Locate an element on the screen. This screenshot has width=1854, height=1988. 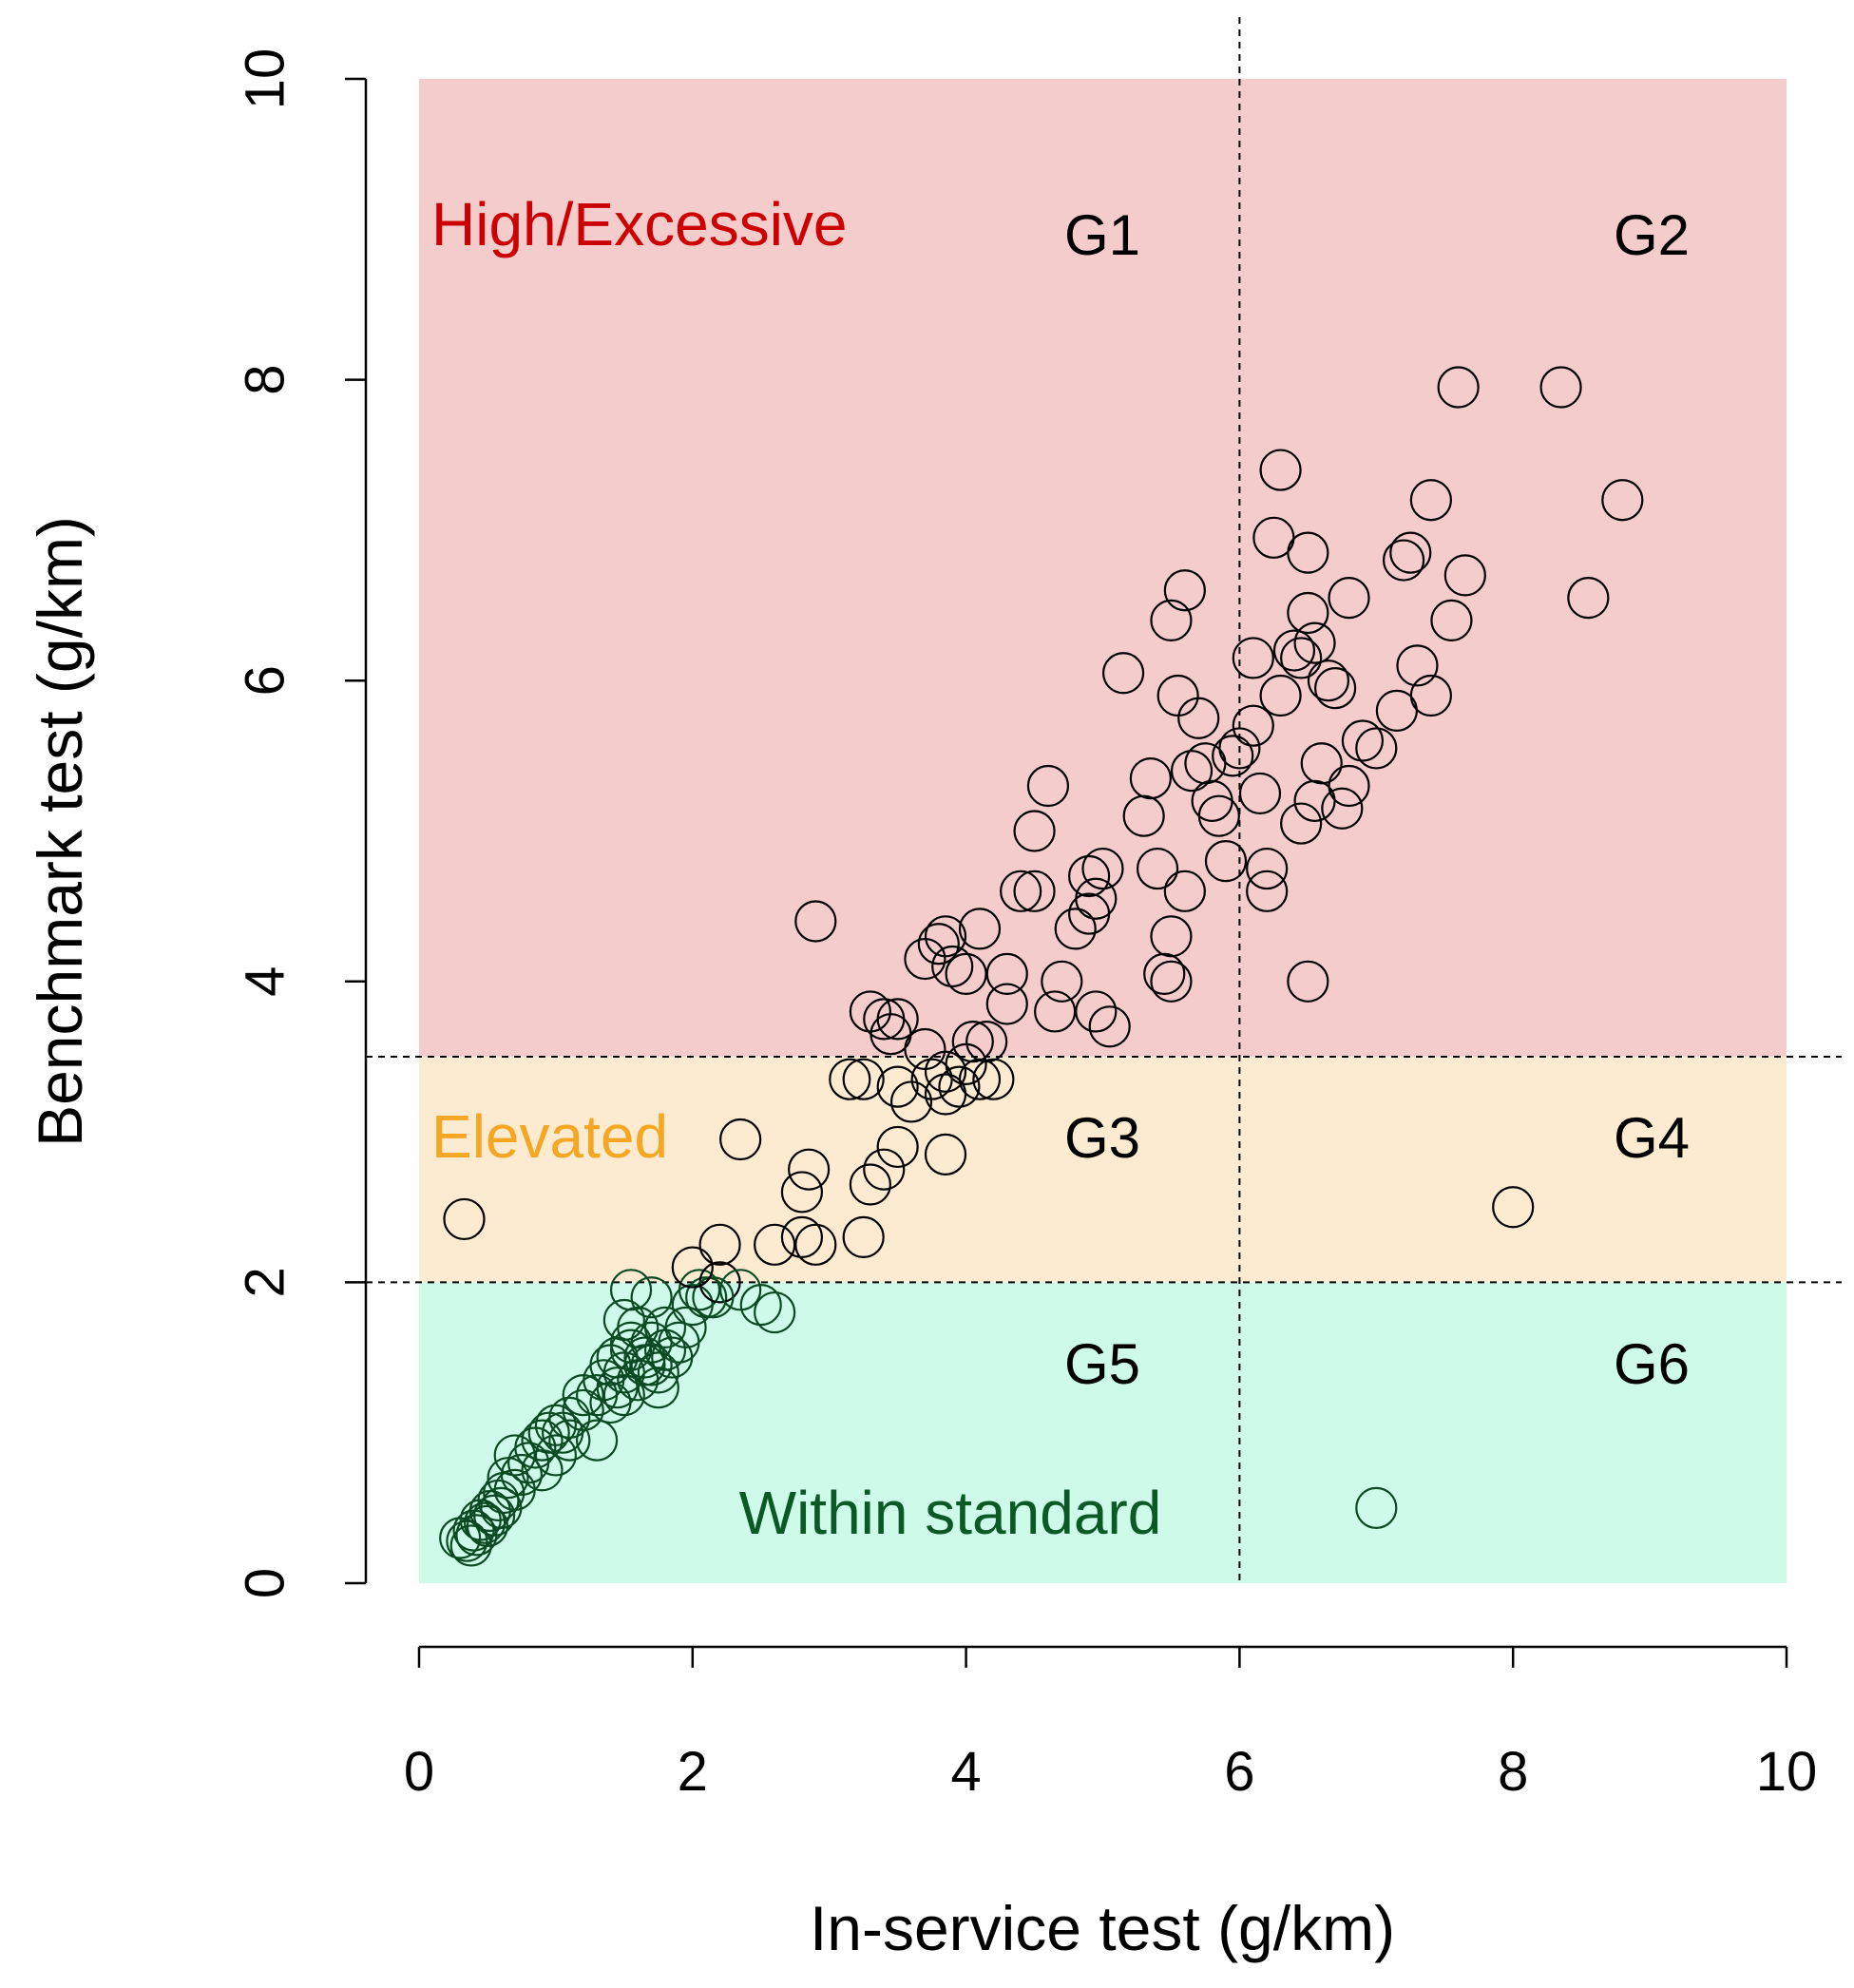
group-label-g4: G4 is located at coordinates (1652, 1138).